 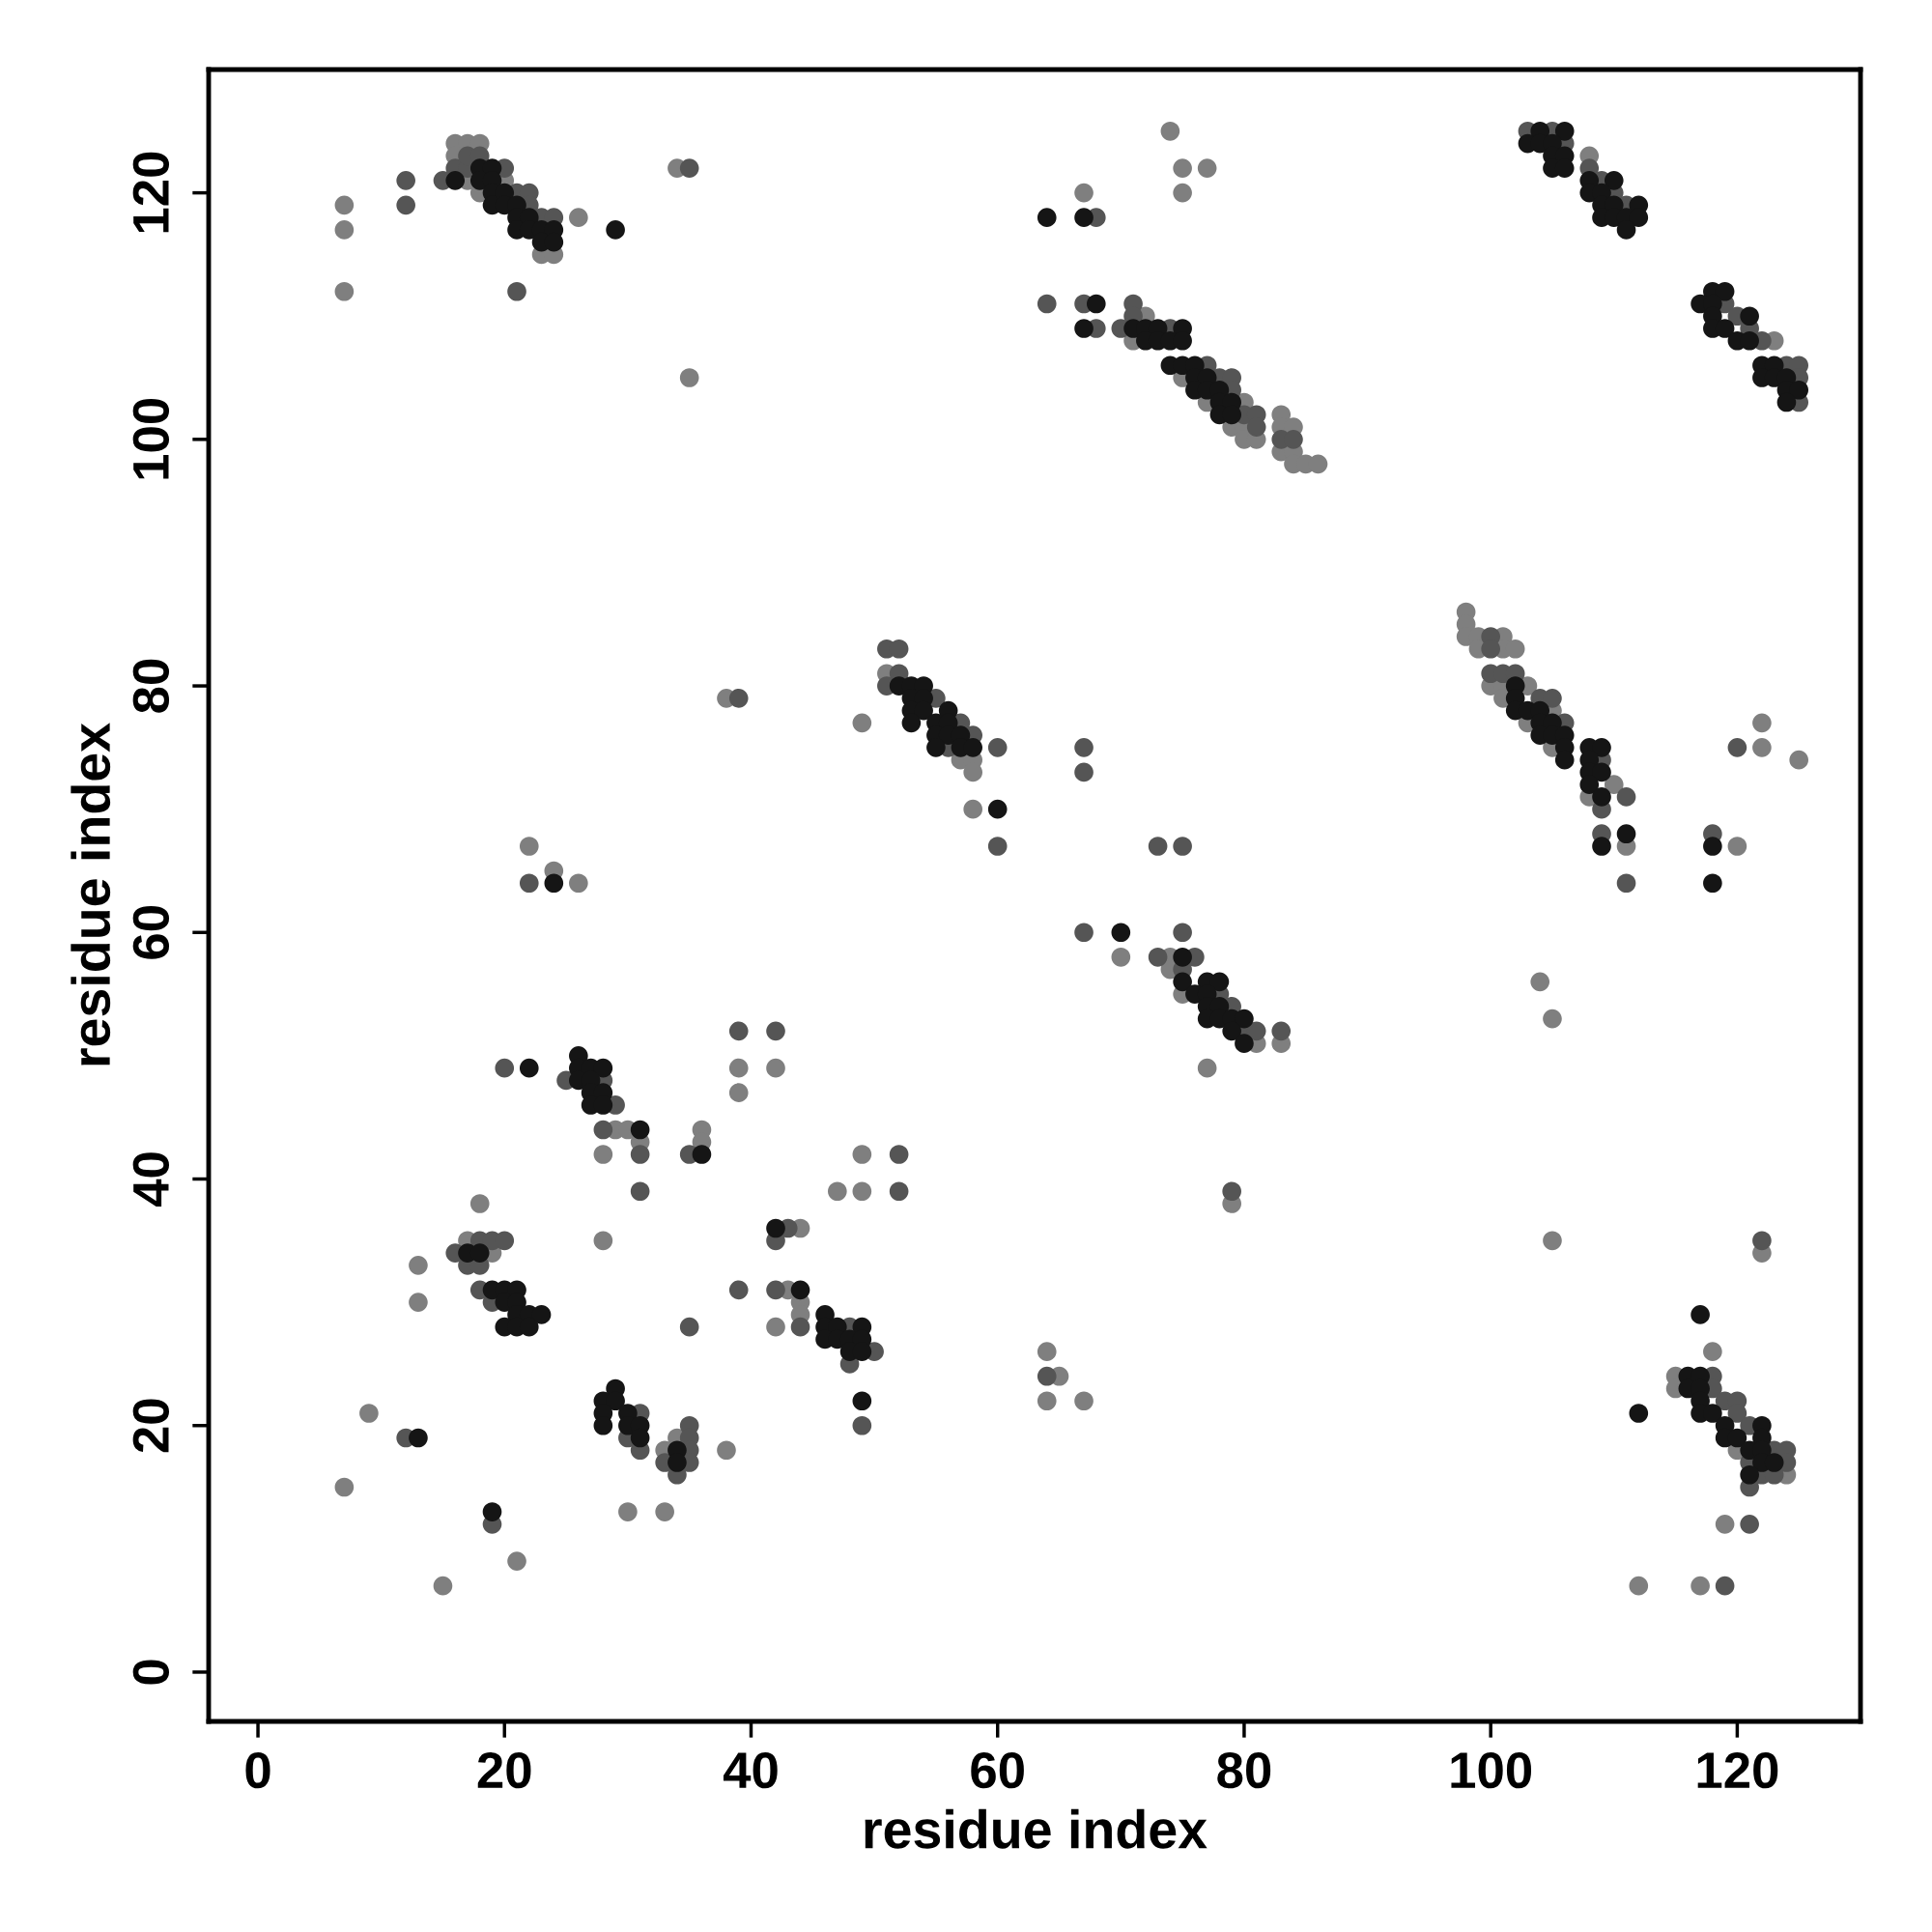 I want to click on y-tick-label: 120, so click(x=151, y=192).